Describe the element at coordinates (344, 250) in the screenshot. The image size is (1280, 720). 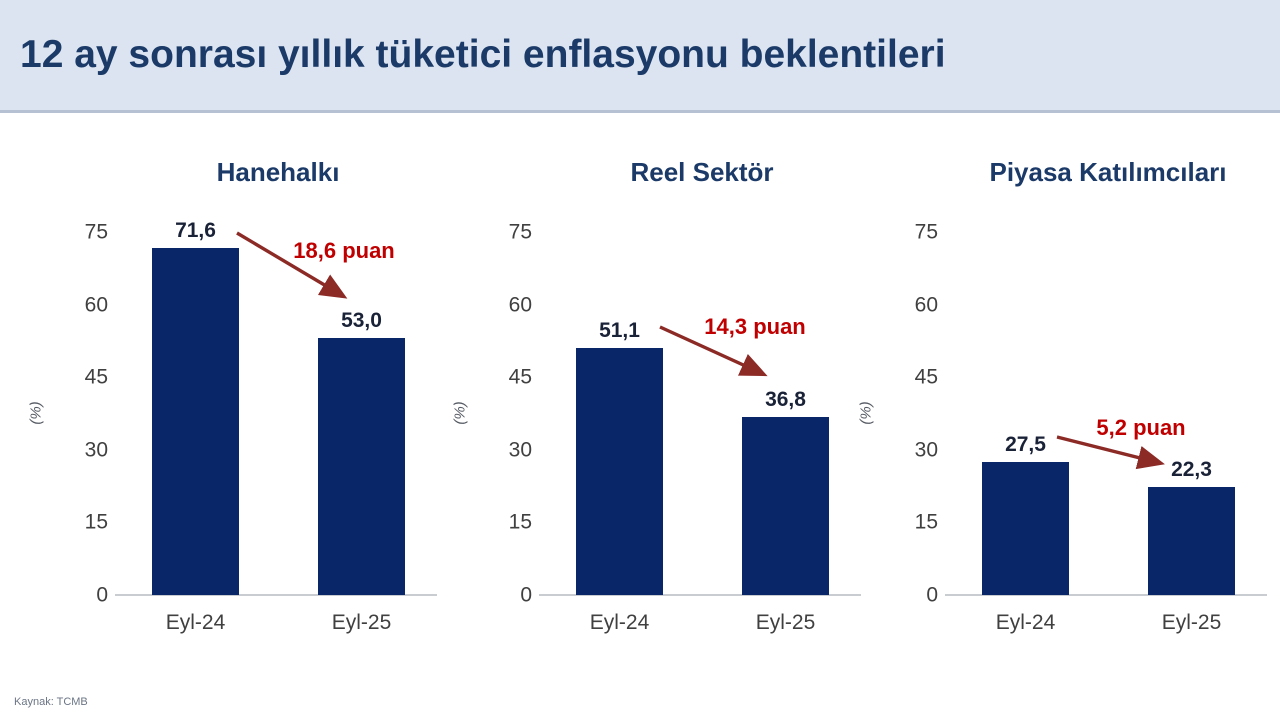
I see `decrease-annotation: 18,6 puan` at that location.